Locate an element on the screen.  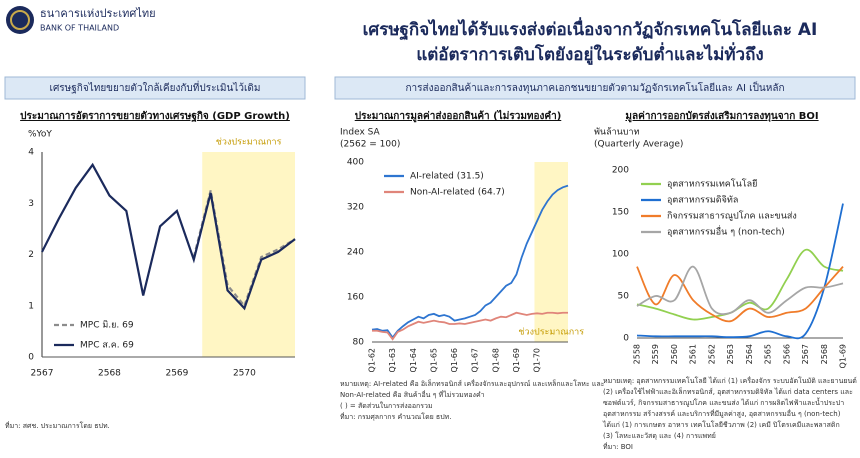
y-axis-label: พันล้านบาท is located at coordinates (617, 132).